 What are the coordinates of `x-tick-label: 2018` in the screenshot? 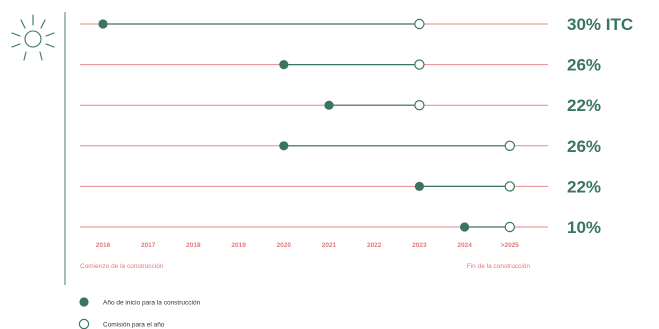 It's located at (193, 245).